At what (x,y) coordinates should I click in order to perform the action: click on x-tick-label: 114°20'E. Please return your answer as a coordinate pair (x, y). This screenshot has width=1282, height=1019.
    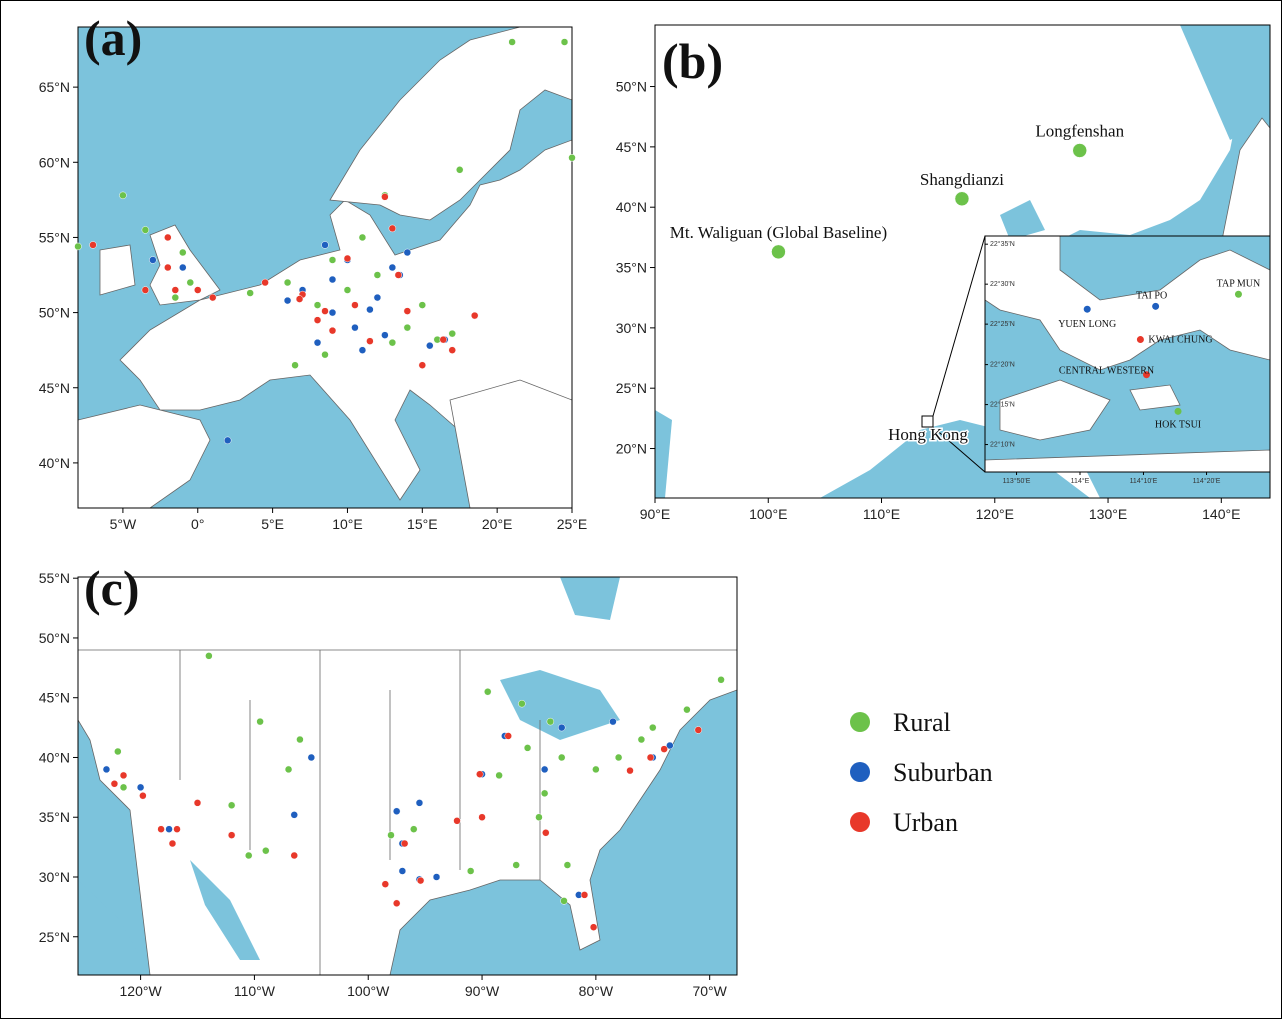
    Looking at the image, I should click on (1207, 481).